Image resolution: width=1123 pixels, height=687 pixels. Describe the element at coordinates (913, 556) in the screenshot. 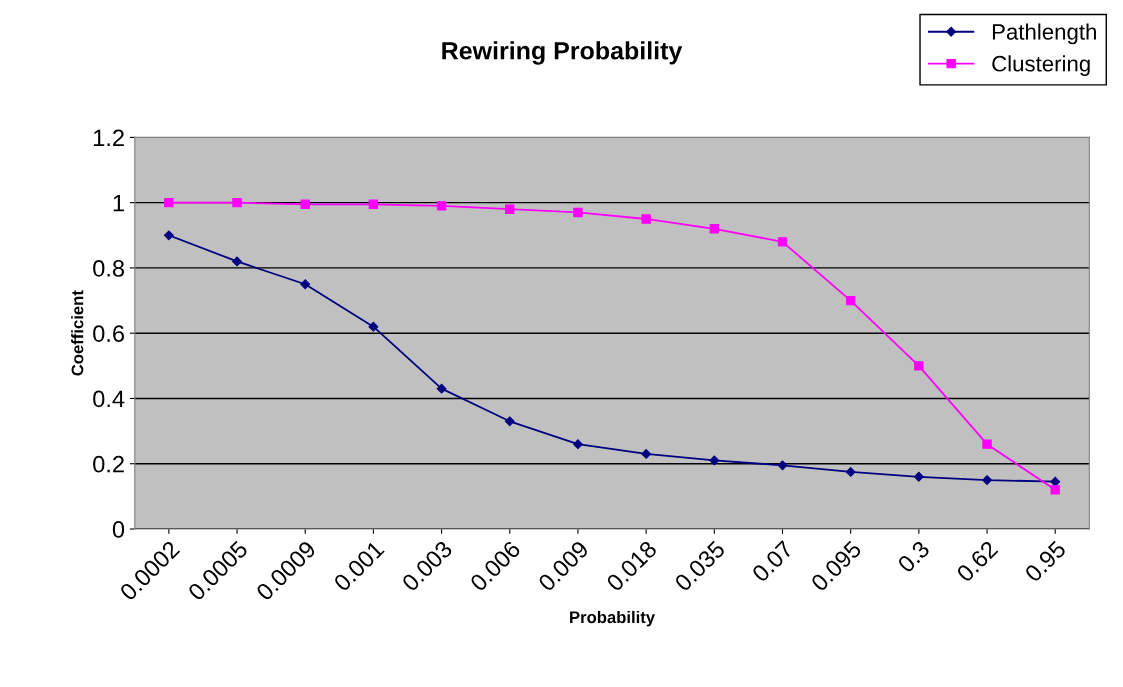

I see `x-tick-label: 0.3` at that location.